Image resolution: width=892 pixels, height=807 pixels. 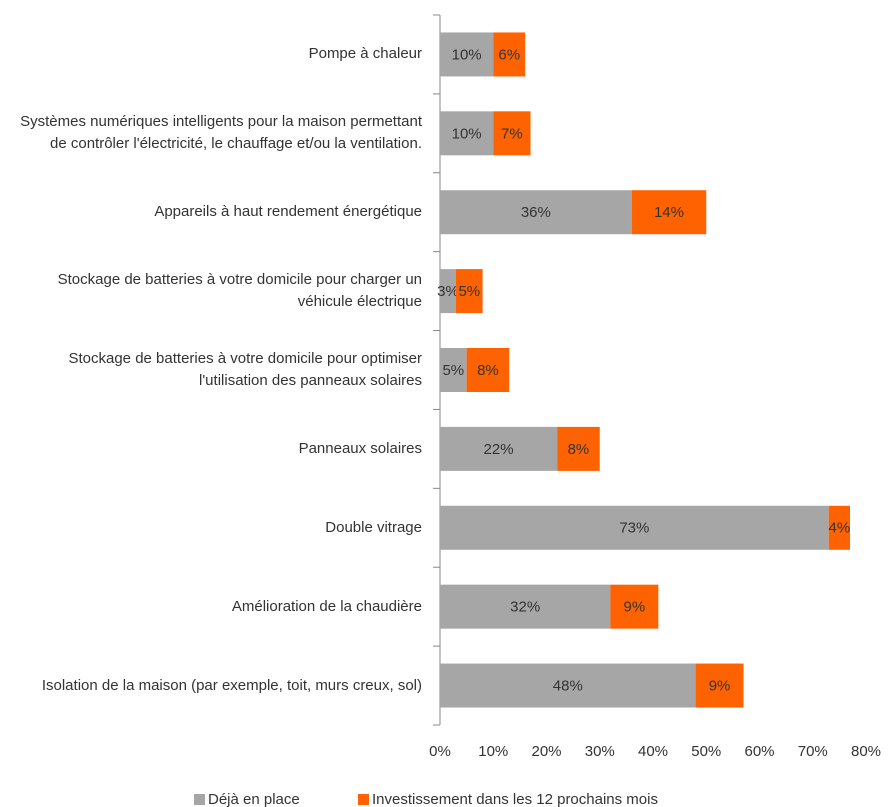 I want to click on category-label: Amélioration de la chaudière, so click(x=211, y=606).